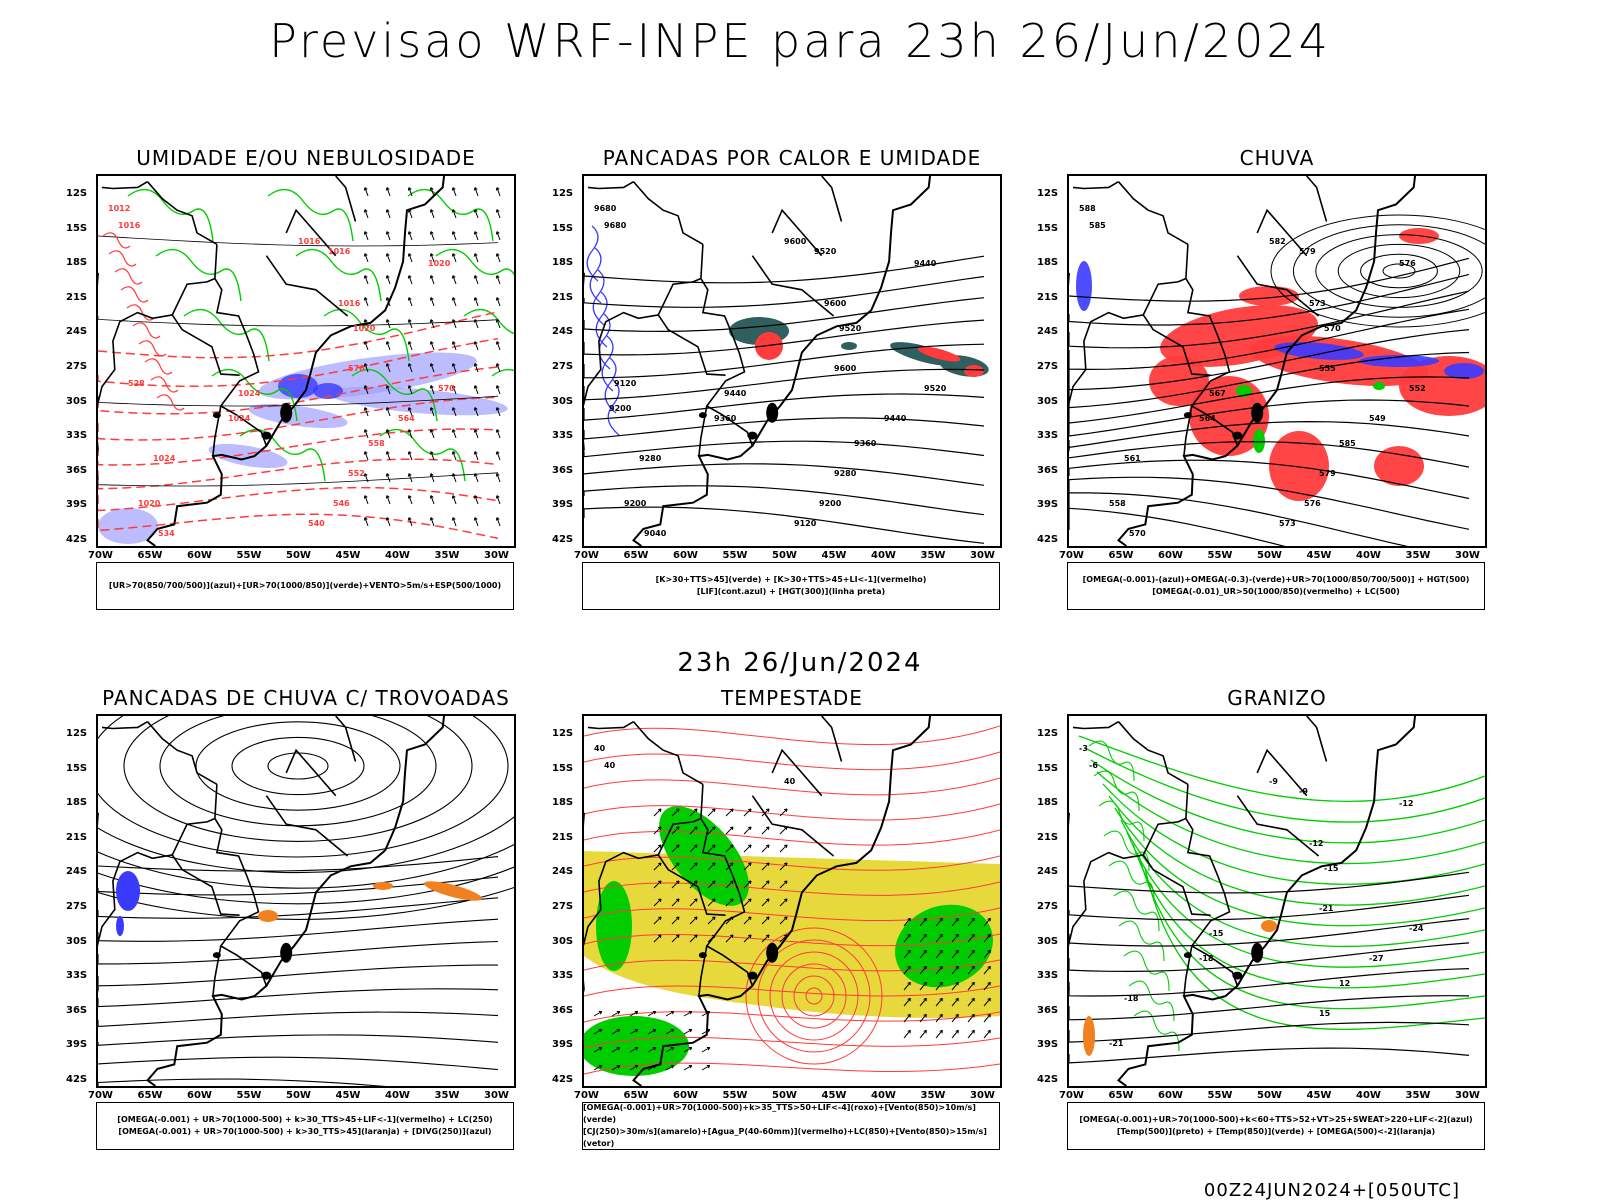 The height and width of the screenshot is (1201, 1600). I want to click on main-title: Previsao WRF-INPE para 23h 26/Jun/2024, so click(800, 41).